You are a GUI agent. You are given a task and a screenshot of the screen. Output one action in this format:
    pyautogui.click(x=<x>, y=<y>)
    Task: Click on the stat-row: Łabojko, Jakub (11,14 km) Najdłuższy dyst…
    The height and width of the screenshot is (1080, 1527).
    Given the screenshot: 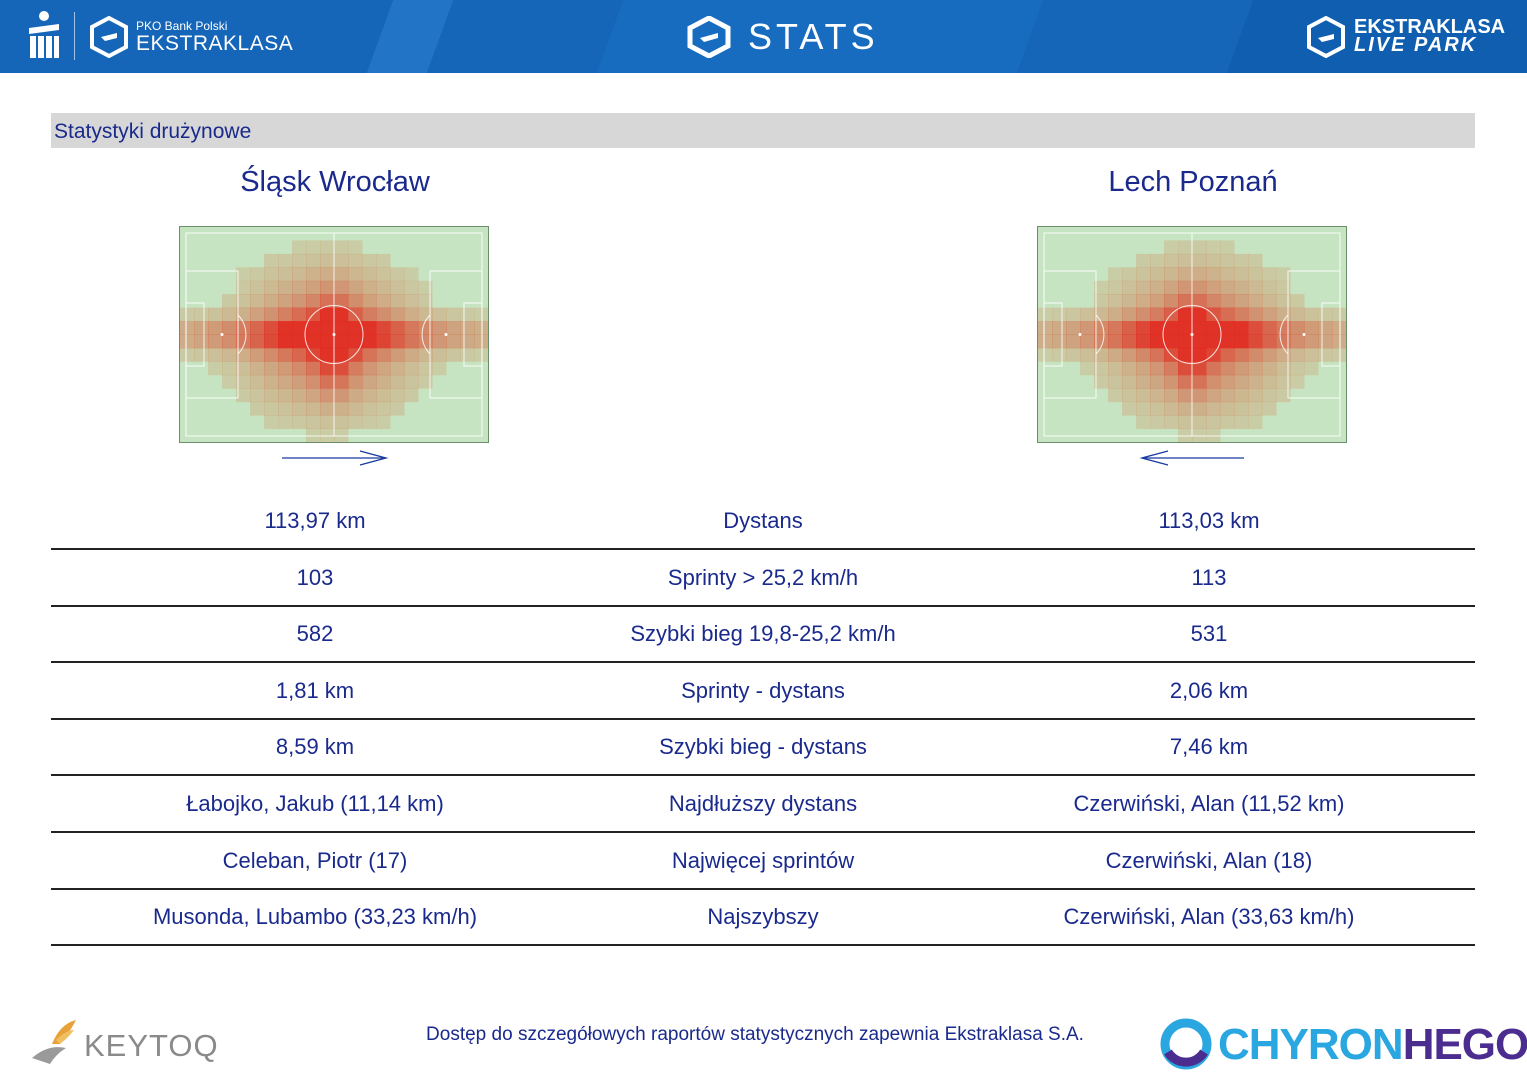 What is the action you would take?
    pyautogui.click(x=763, y=805)
    